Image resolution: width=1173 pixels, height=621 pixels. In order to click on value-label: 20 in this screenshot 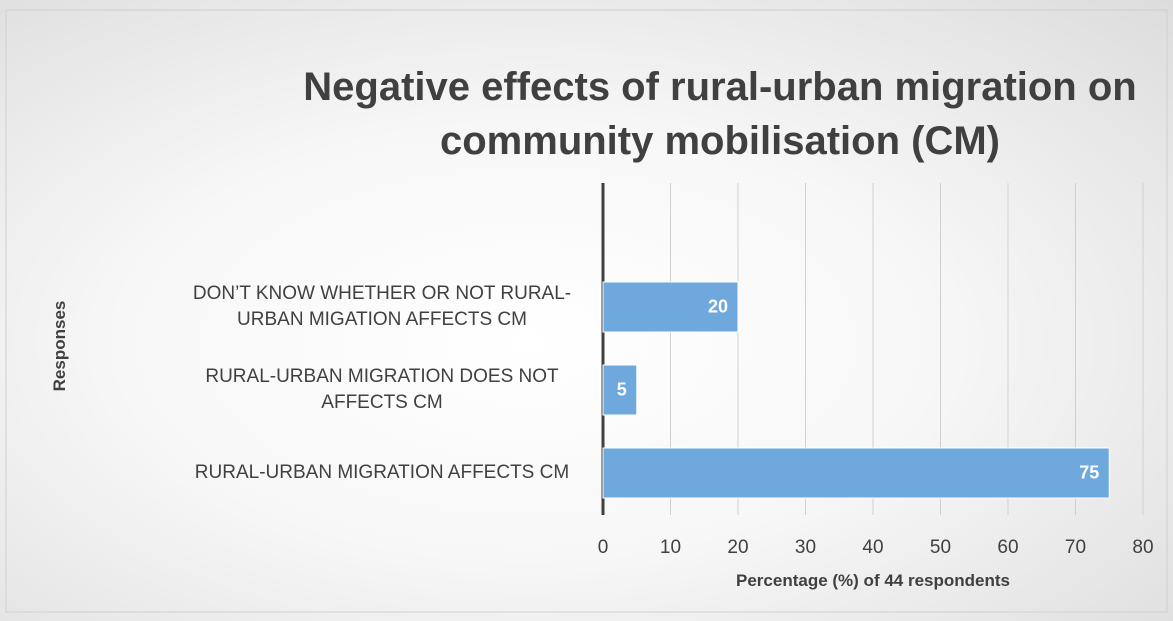, I will do `click(717, 306)`.